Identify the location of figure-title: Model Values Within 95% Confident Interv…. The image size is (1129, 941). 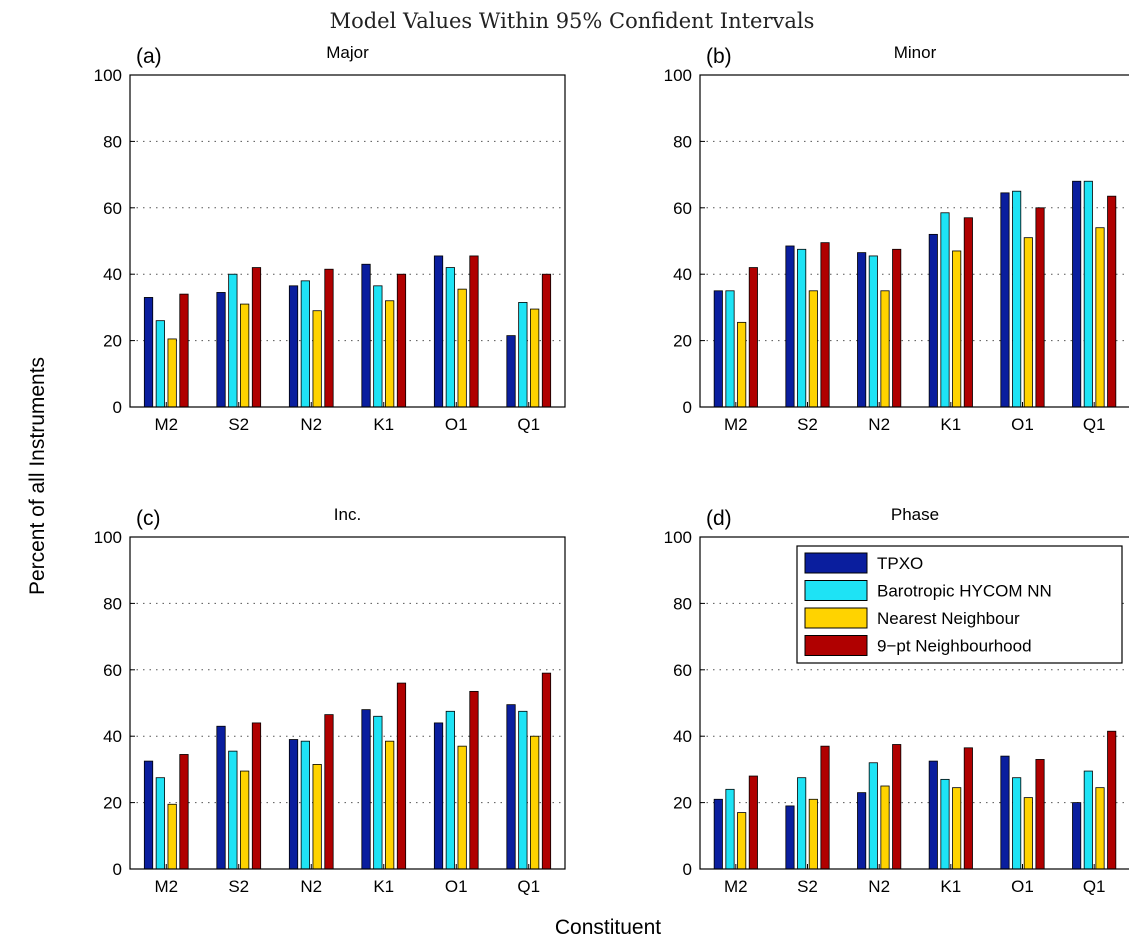
(572, 21).